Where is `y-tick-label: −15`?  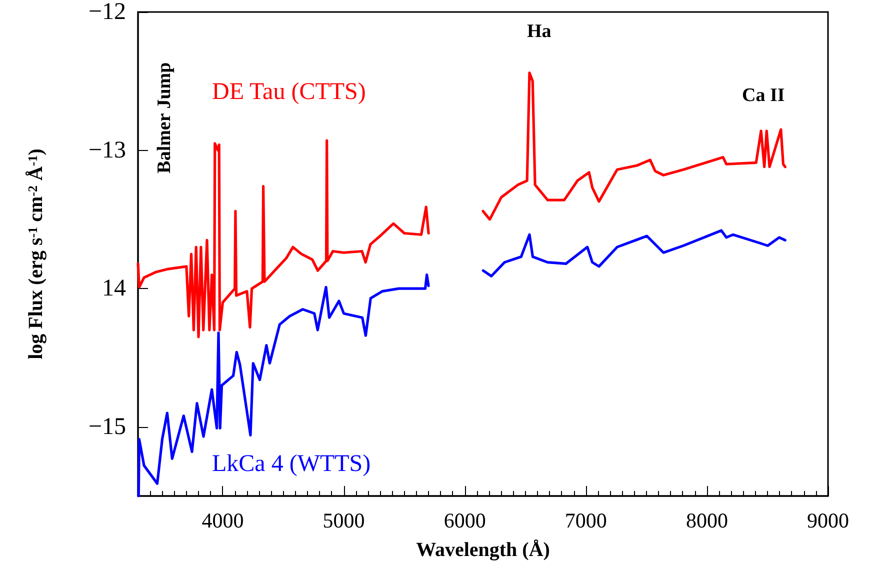
y-tick-label: −15 is located at coordinates (107, 427).